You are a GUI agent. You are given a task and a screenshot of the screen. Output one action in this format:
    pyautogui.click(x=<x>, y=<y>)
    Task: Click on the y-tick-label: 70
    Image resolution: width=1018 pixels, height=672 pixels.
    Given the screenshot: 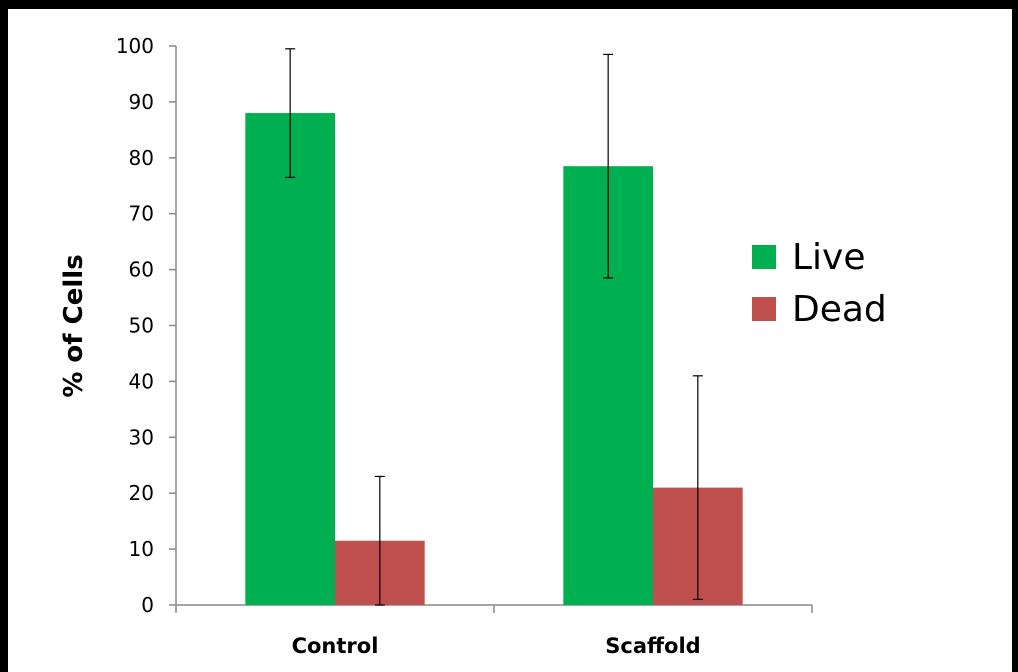 What is the action you would take?
    pyautogui.click(x=141, y=214)
    